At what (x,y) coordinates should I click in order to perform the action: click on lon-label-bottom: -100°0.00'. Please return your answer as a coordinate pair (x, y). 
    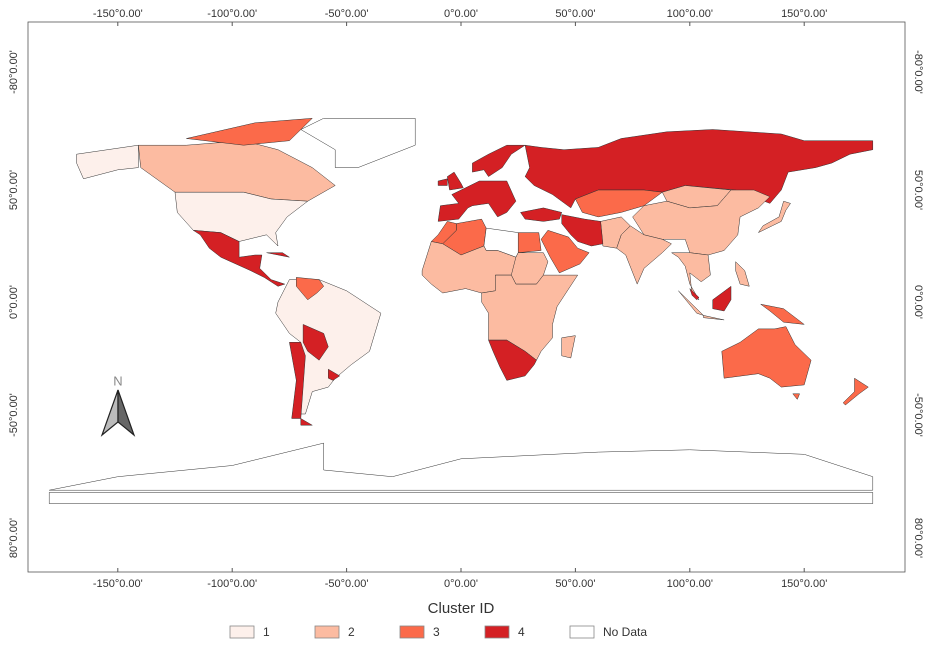
    Looking at the image, I should click on (232, 584).